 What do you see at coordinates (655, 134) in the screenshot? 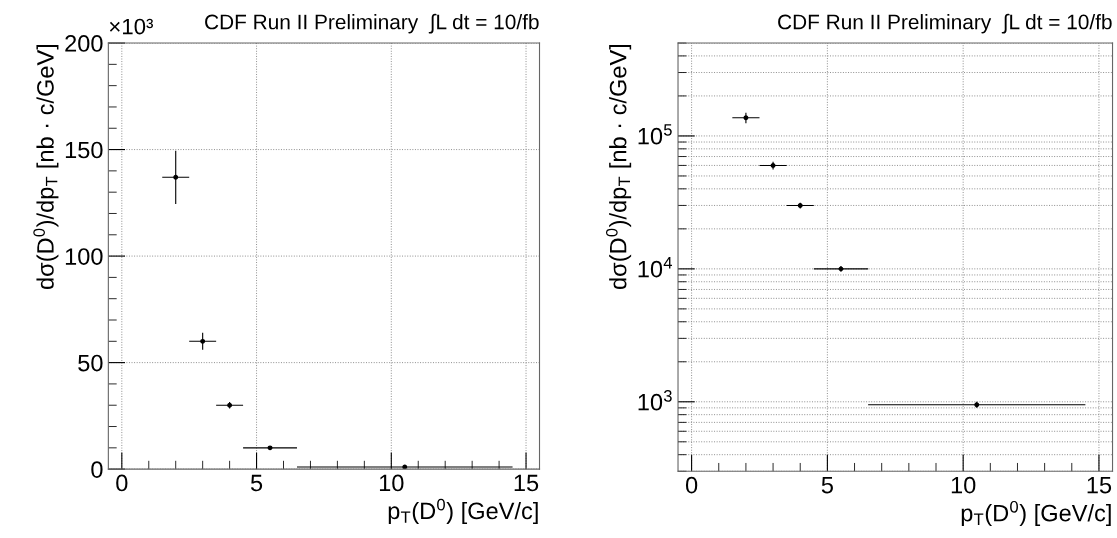
I see `y-tick-label: 10$^{5}$` at bounding box center [655, 134].